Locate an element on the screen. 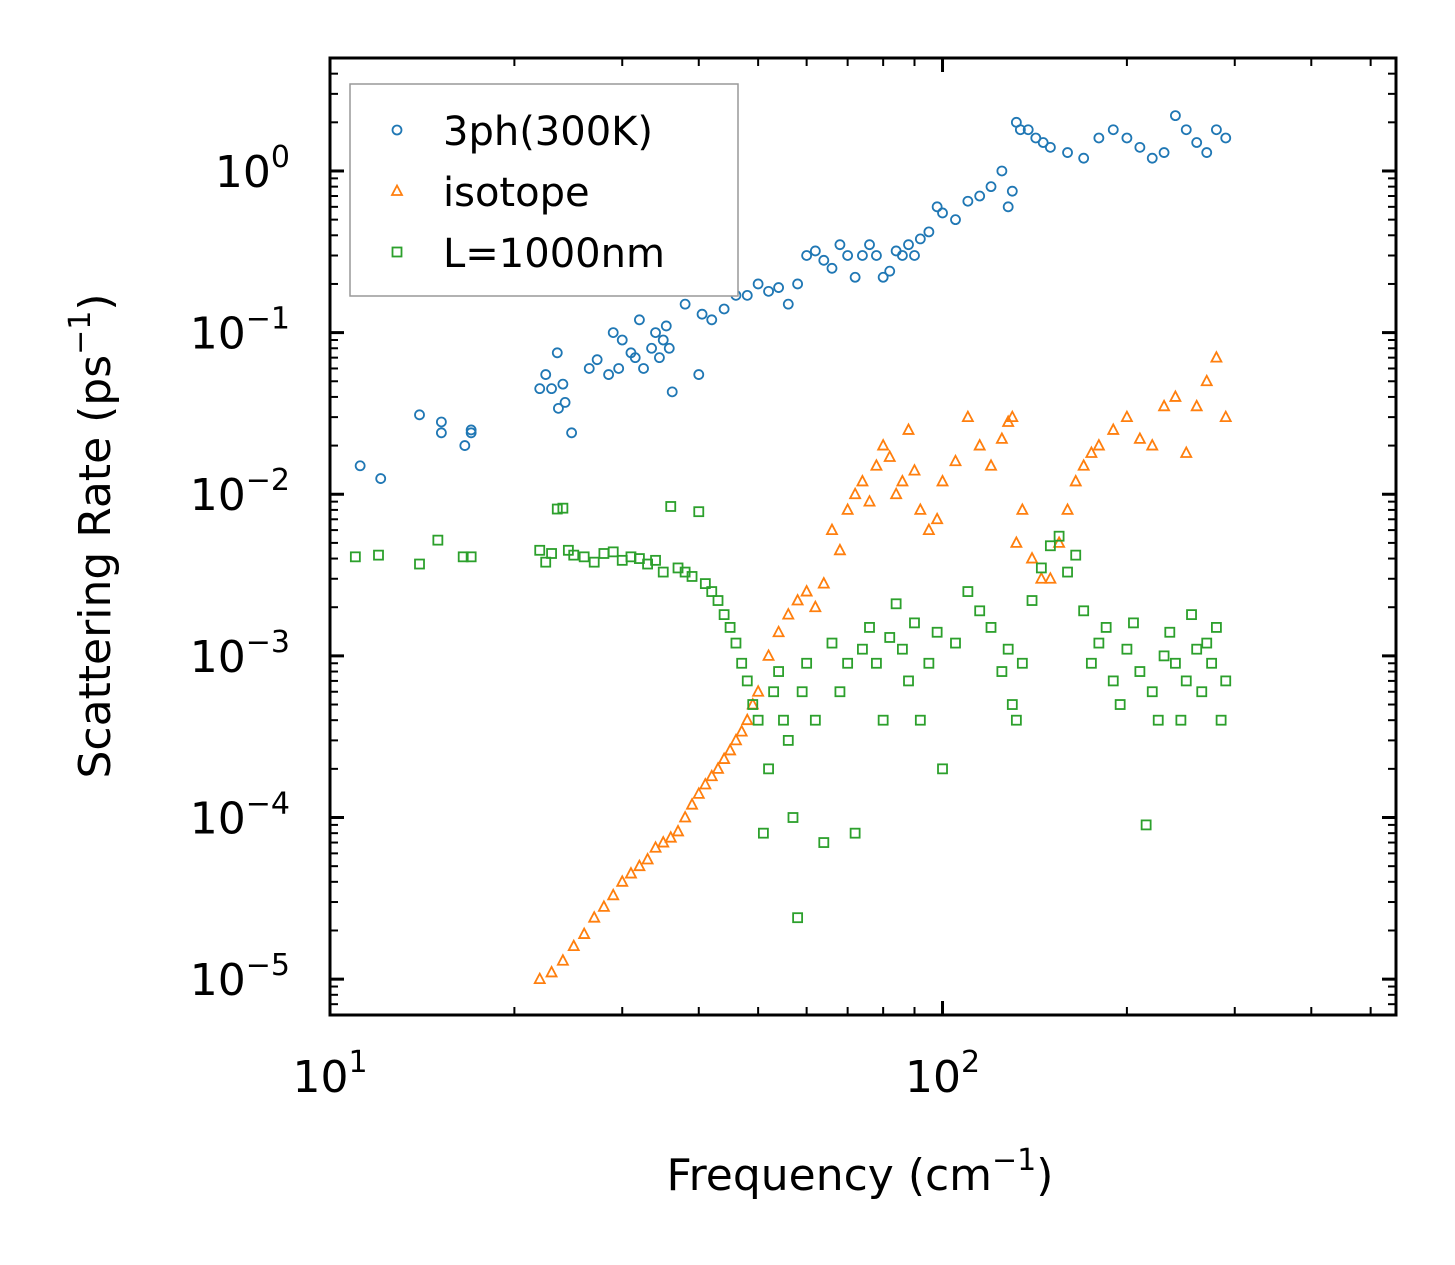 The width and height of the screenshot is (1455, 1265). legend-box is located at coordinates (544, 190).